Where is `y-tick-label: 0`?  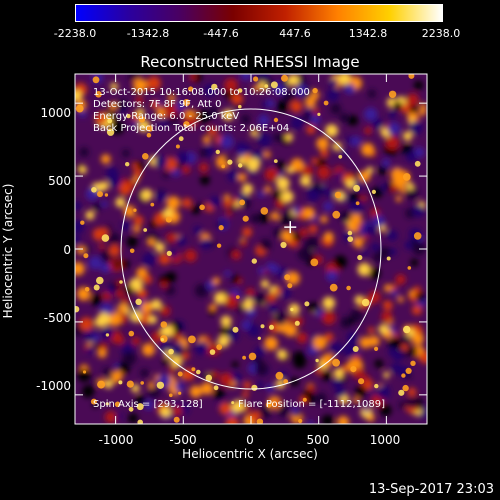 y-tick-label: 0 is located at coordinates (67, 250).